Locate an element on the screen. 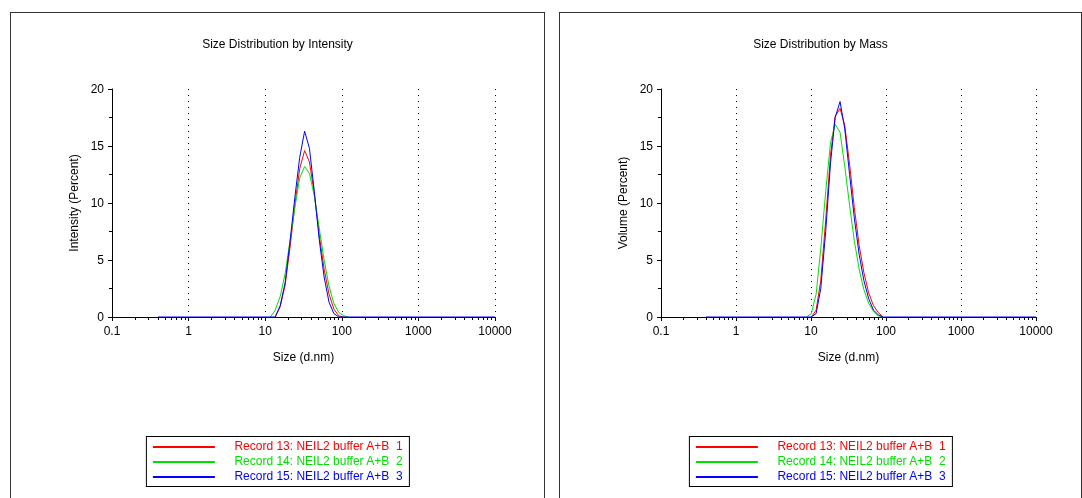 This screenshot has height=498, width=1082. y-axis-title: Volume (Percent) is located at coordinates (622, 203).